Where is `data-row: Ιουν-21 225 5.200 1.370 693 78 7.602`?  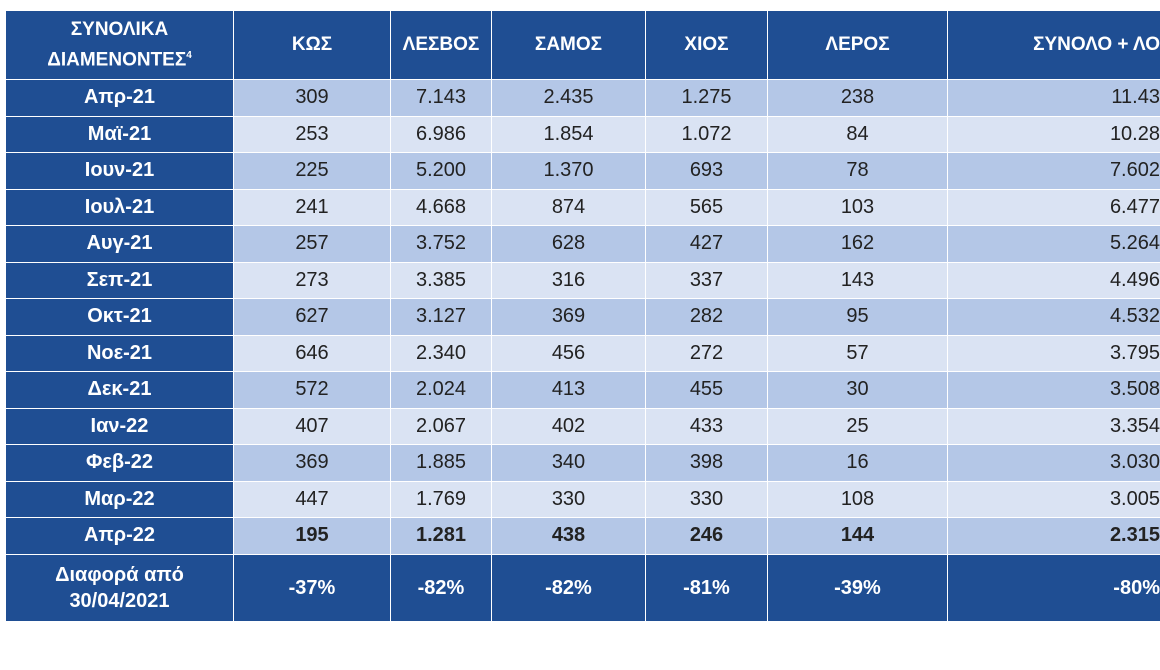
data-row: Ιουν-21 225 5.200 1.370 693 78 7.602 is located at coordinates (582, 171).